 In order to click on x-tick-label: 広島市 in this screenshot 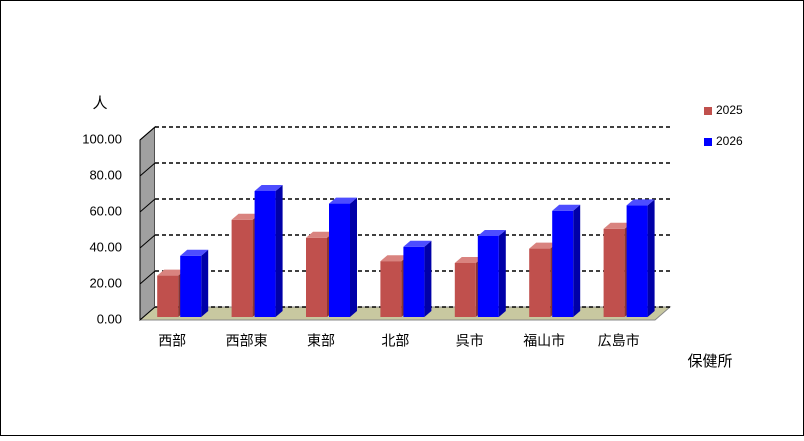, I will do `click(619, 341)`.